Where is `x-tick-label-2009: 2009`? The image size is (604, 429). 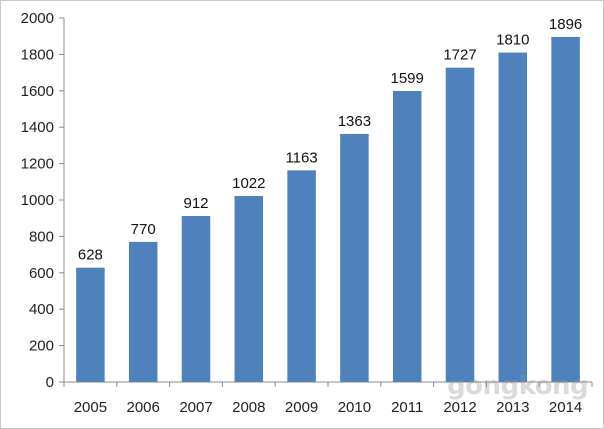
x-tick-label-2009: 2009 is located at coordinates (301, 407).